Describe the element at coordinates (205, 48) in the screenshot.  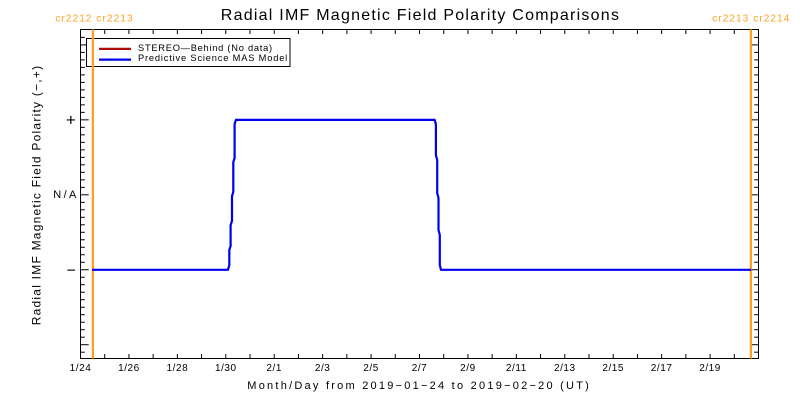
I see `svg-text: STEREO—Behind (No data)` at that location.